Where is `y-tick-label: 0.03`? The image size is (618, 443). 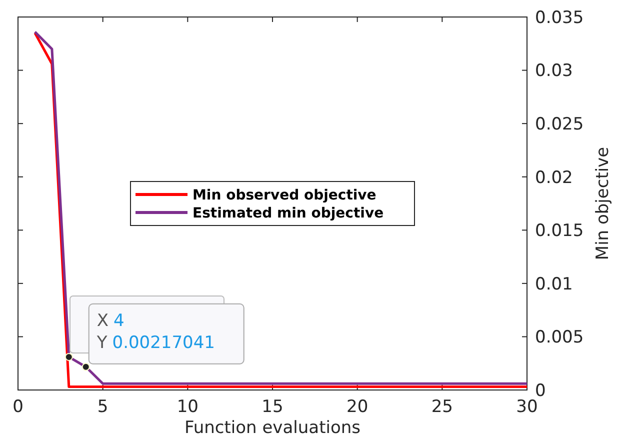
y-tick-label: 0.03 is located at coordinates (554, 71).